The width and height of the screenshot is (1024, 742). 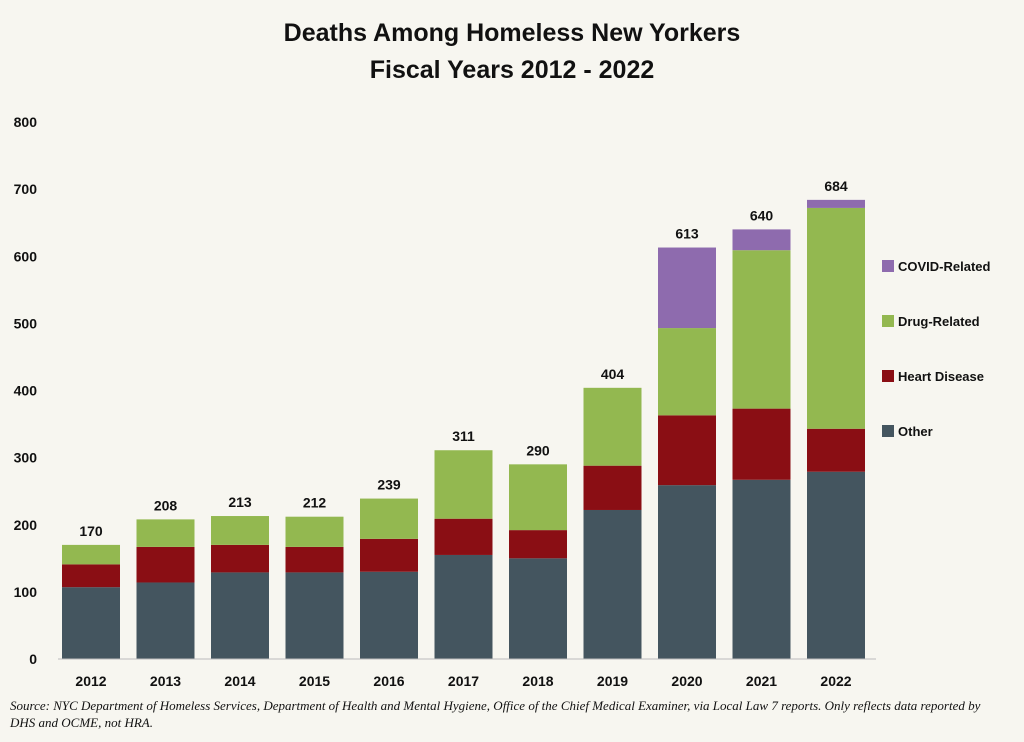 I want to click on x-tick-label: 2016, so click(x=388, y=681).